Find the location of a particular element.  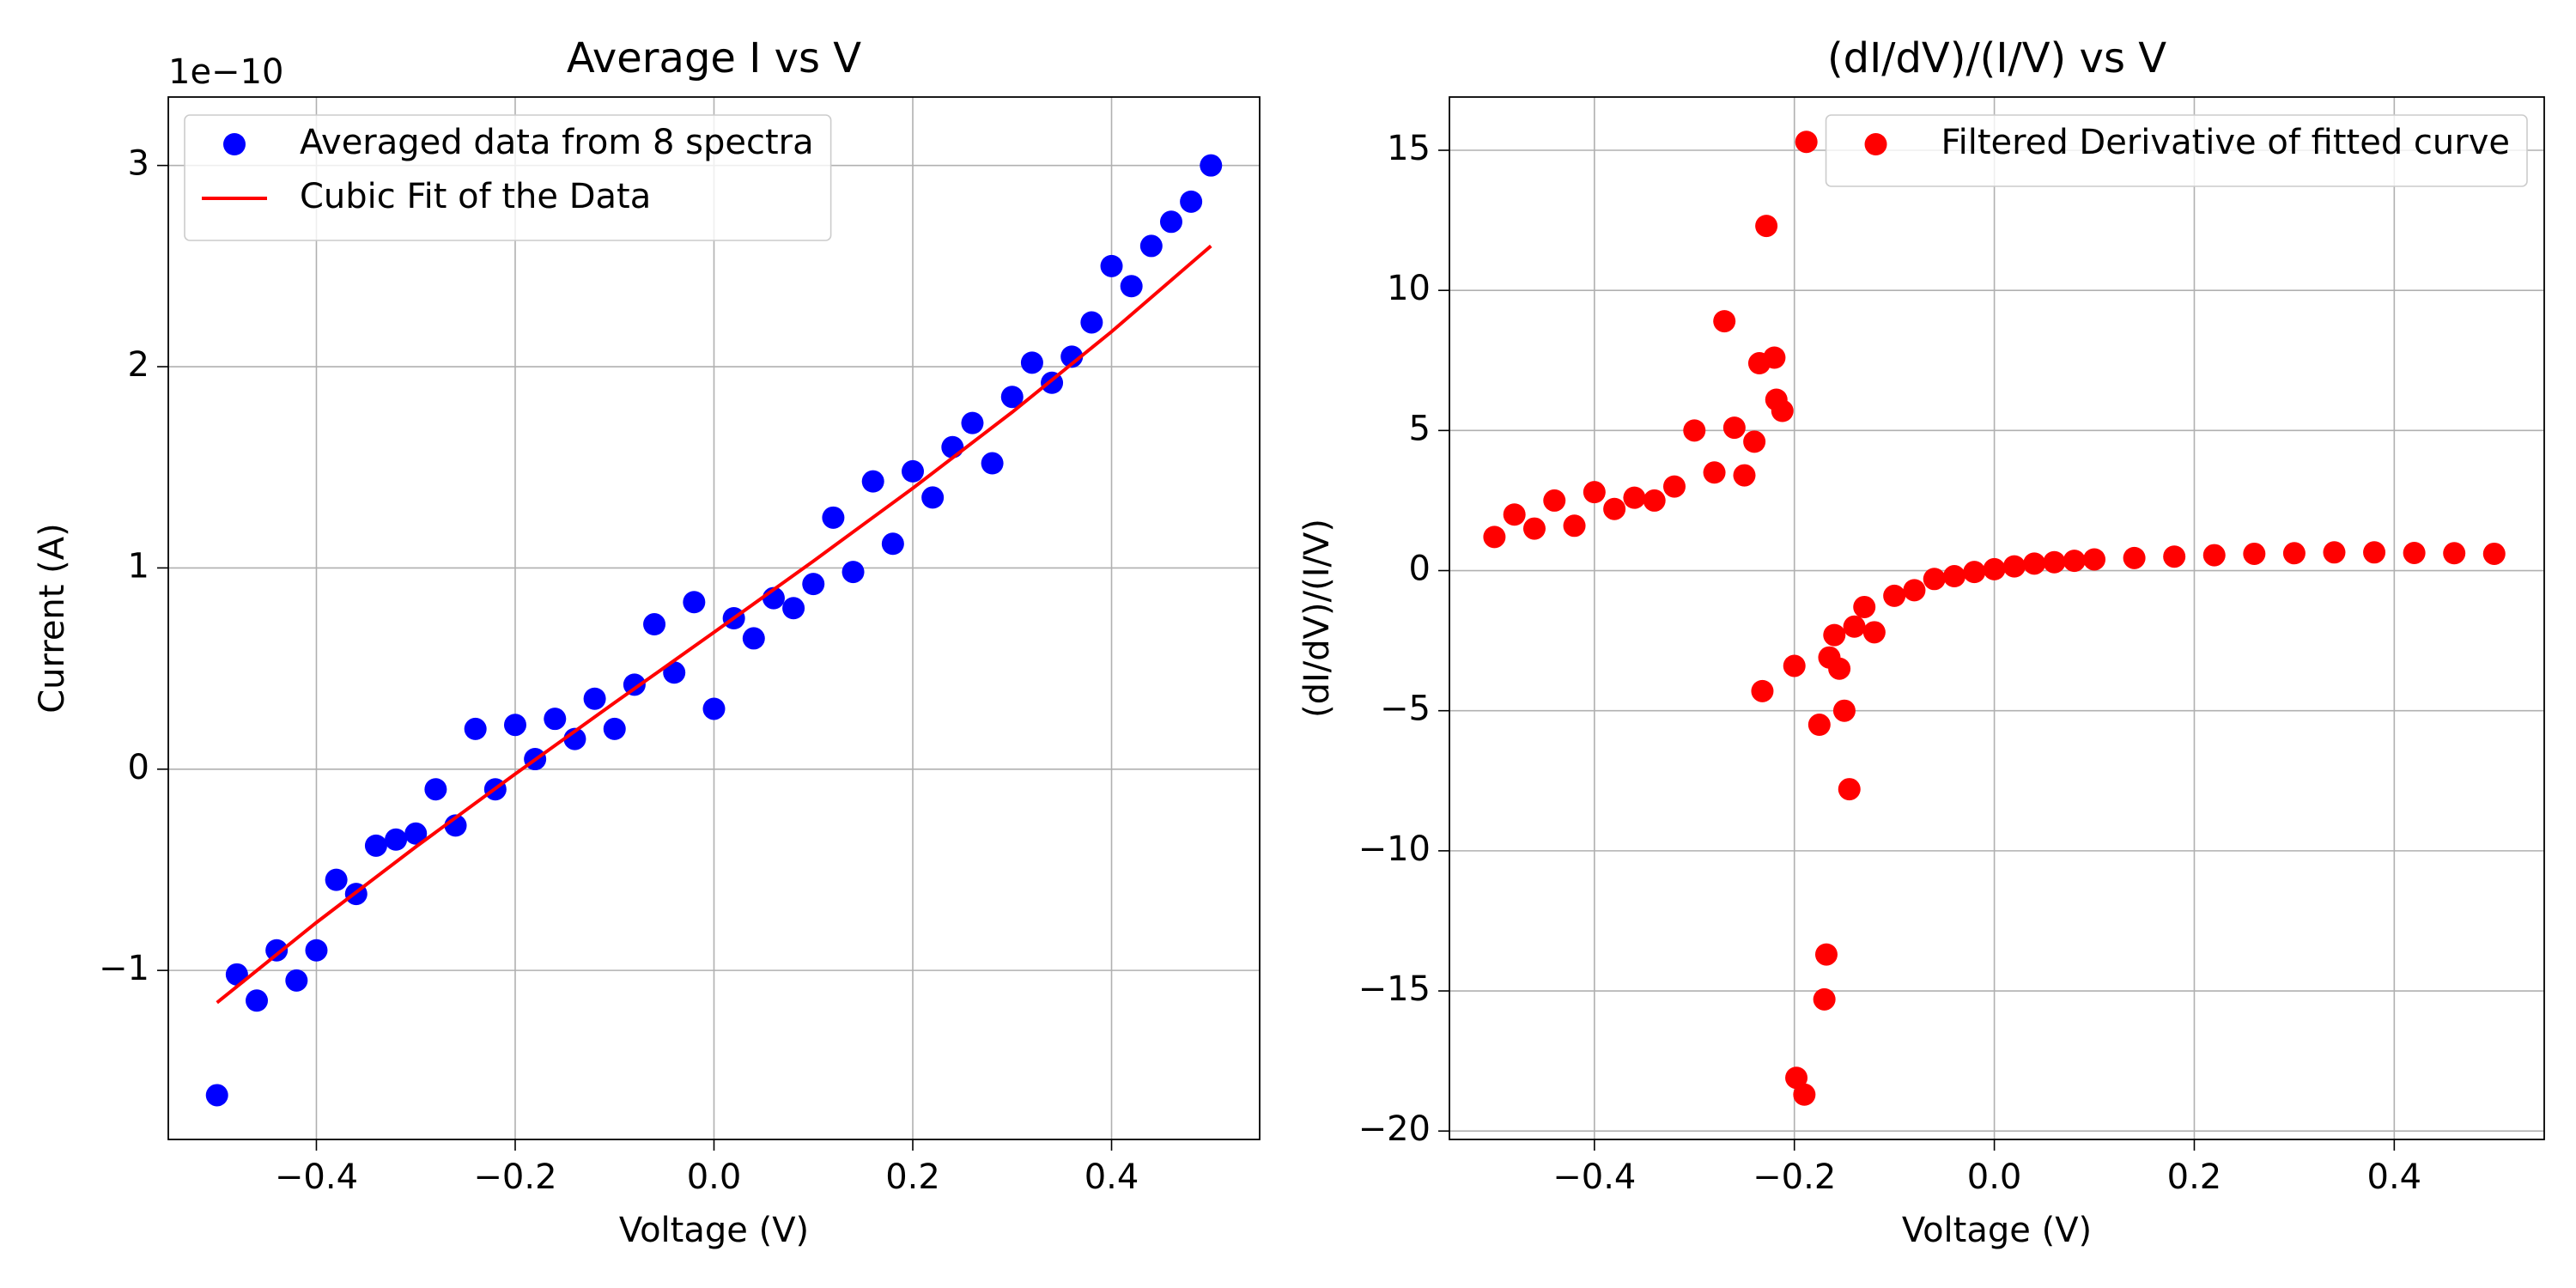

y-axis-label: (dI/dV)/(I/V) is located at coordinates (1317, 618).